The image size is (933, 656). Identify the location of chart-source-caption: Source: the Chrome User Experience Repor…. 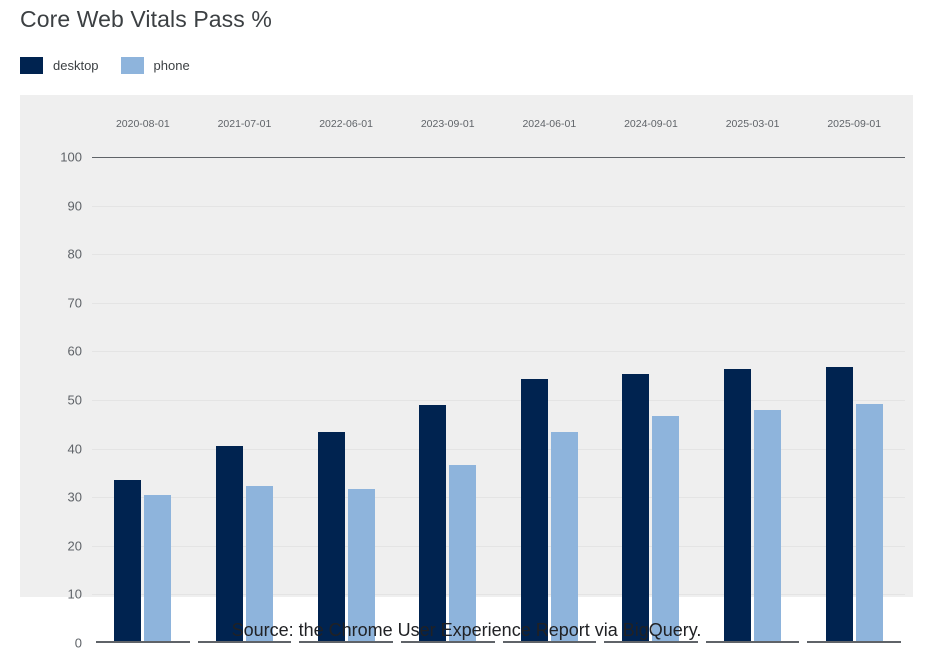
(466, 630).